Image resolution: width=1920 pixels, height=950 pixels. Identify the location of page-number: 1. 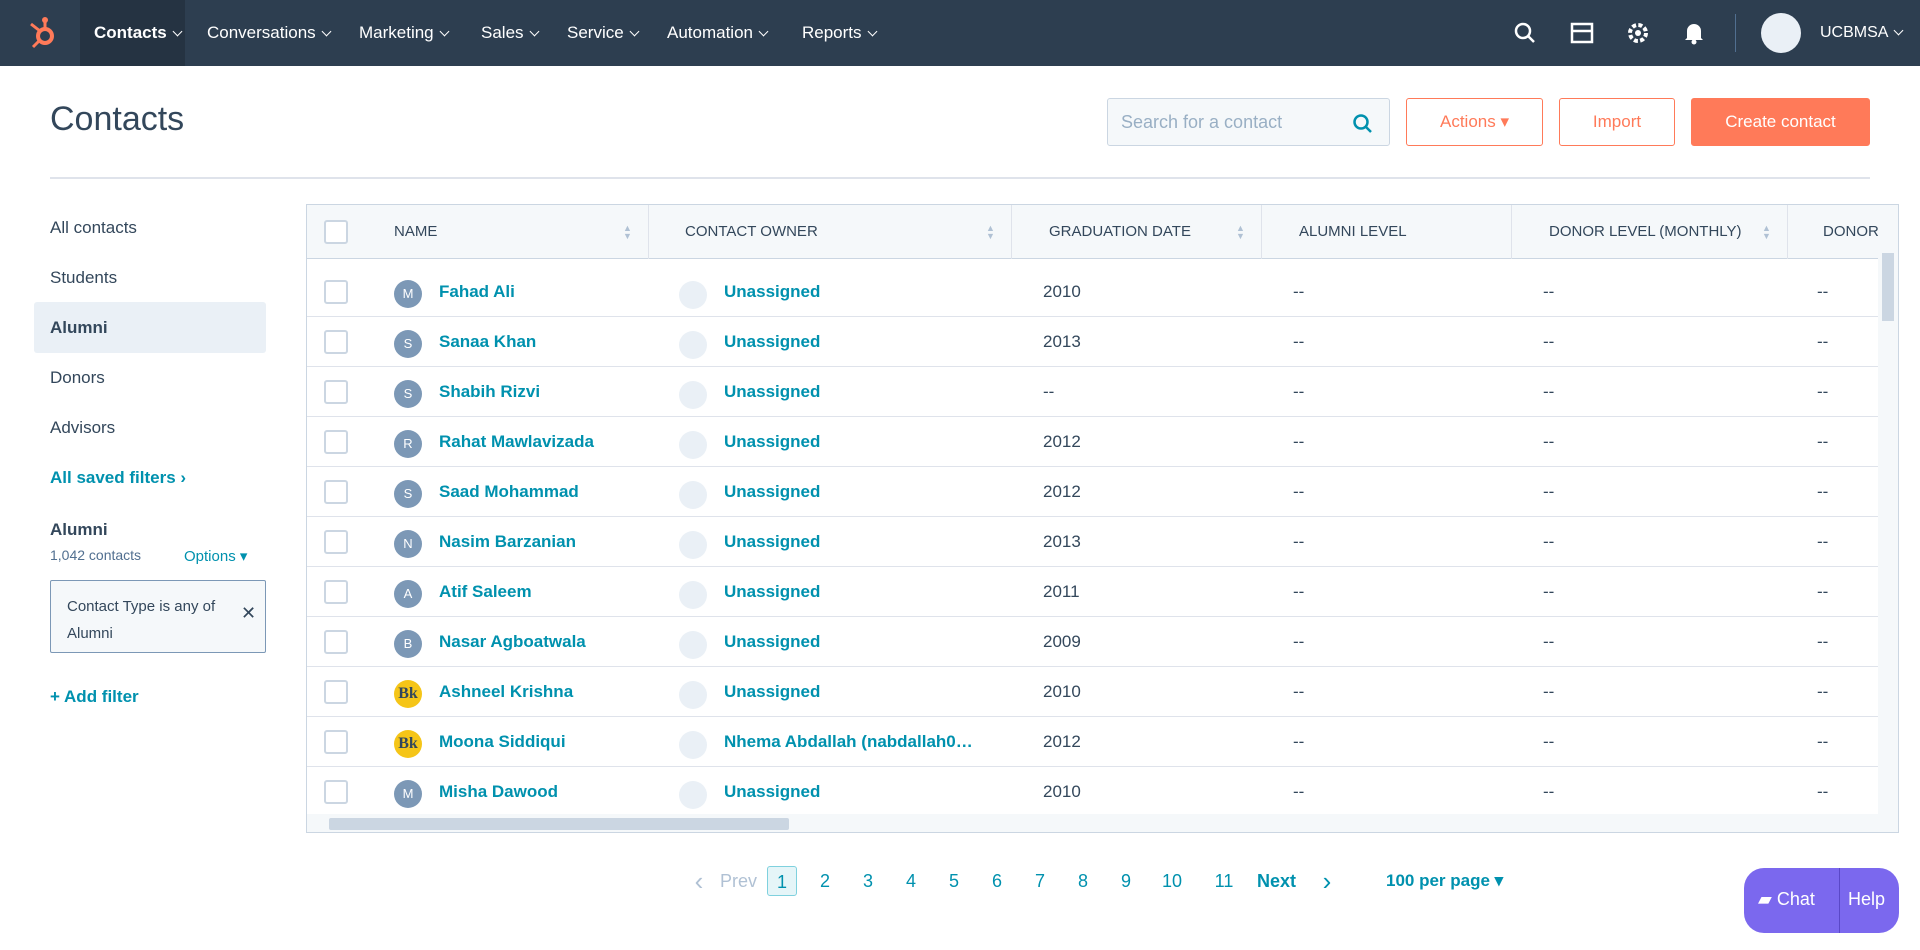
(782, 881).